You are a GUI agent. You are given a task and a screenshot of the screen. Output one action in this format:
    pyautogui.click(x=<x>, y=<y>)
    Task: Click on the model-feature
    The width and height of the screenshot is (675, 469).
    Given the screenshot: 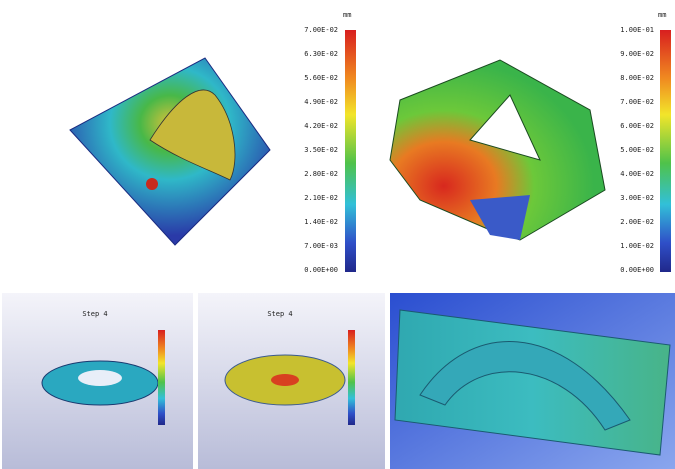 What is the action you would take?
    pyautogui.click(x=192, y=135)
    